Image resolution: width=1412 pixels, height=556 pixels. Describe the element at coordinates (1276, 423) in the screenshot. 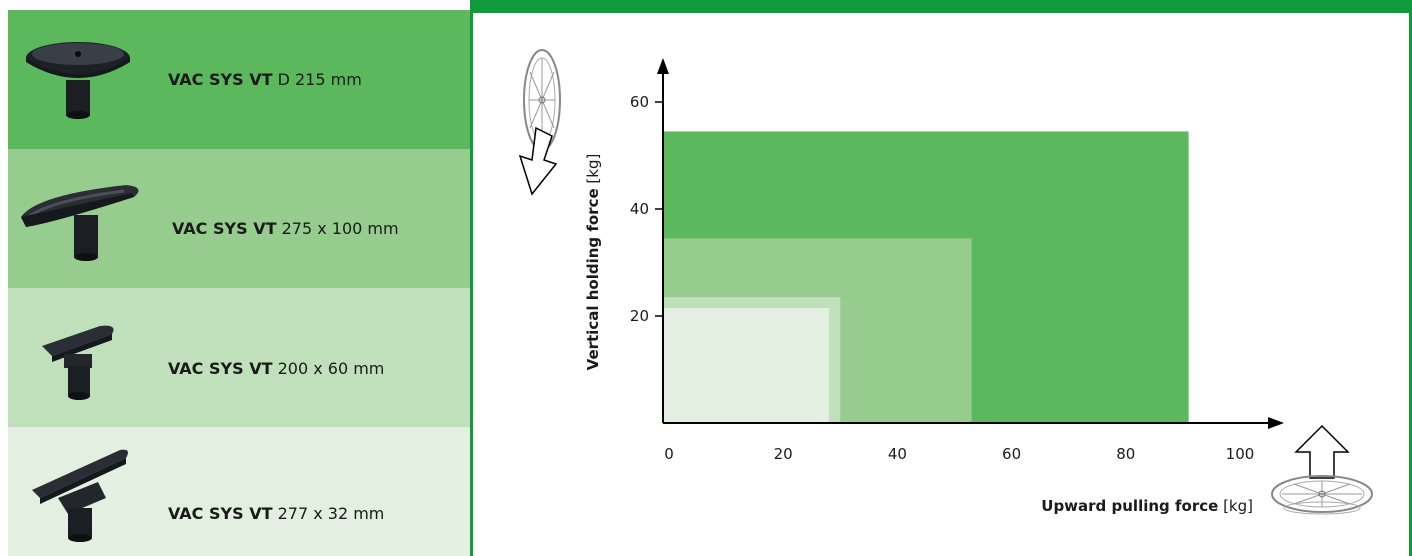

I see `x-axis-arrowhead` at that location.